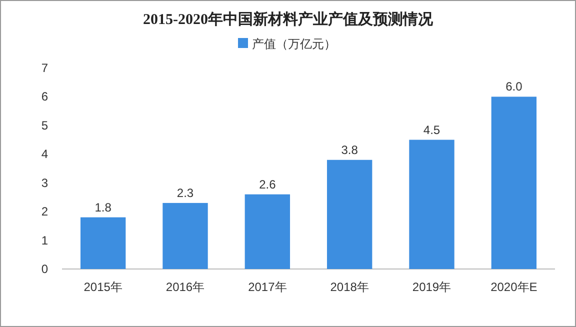  I want to click on x-tick-label: 2015年, so click(103, 287).